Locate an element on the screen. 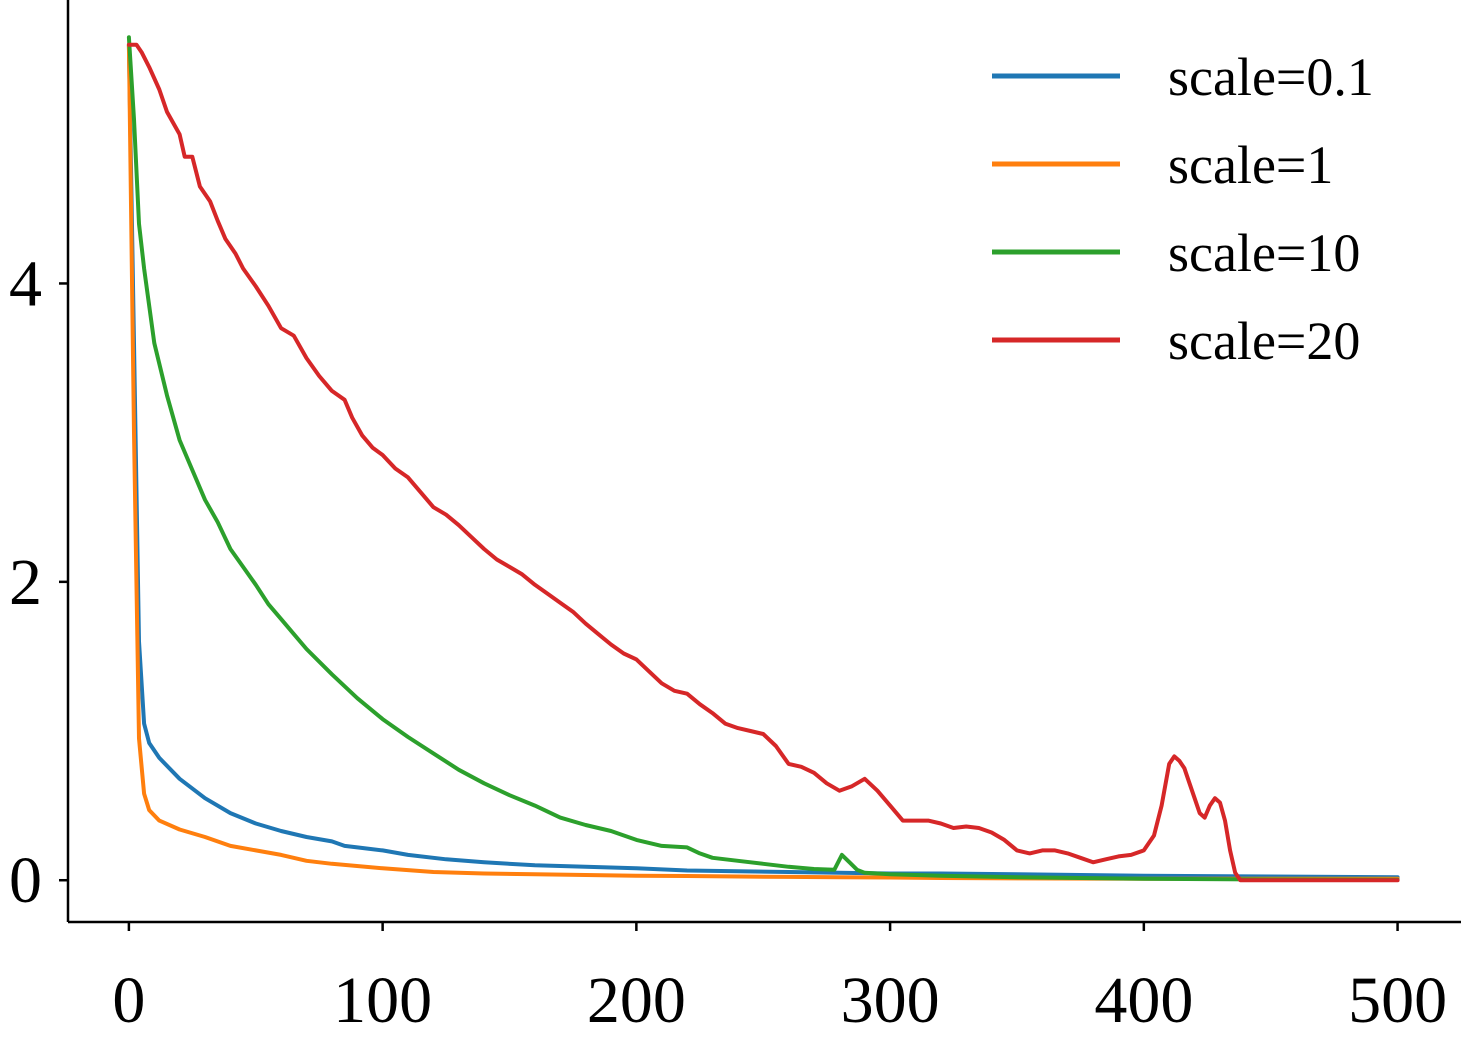 The width and height of the screenshot is (1461, 1040). y-tick-label-2: 4 is located at coordinates (25, 283).